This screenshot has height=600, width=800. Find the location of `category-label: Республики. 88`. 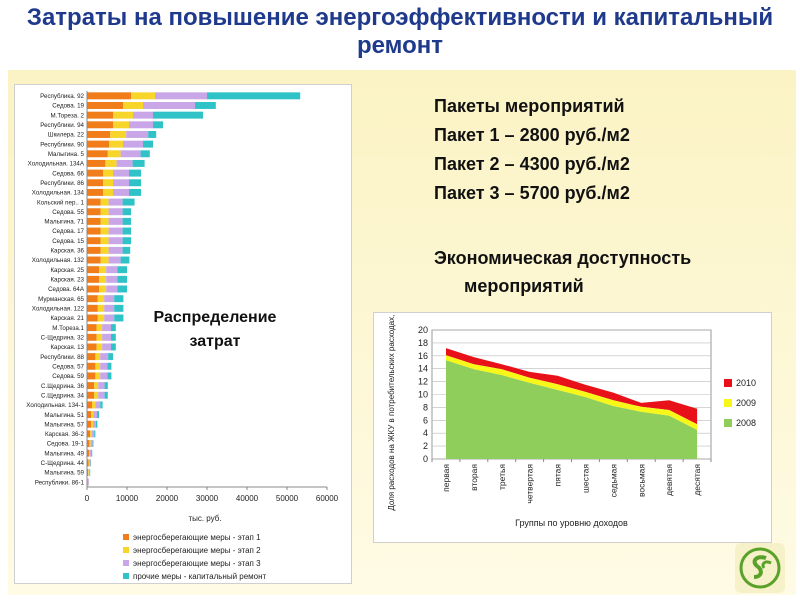

category-label: Республики. 88 is located at coordinates (62, 357).